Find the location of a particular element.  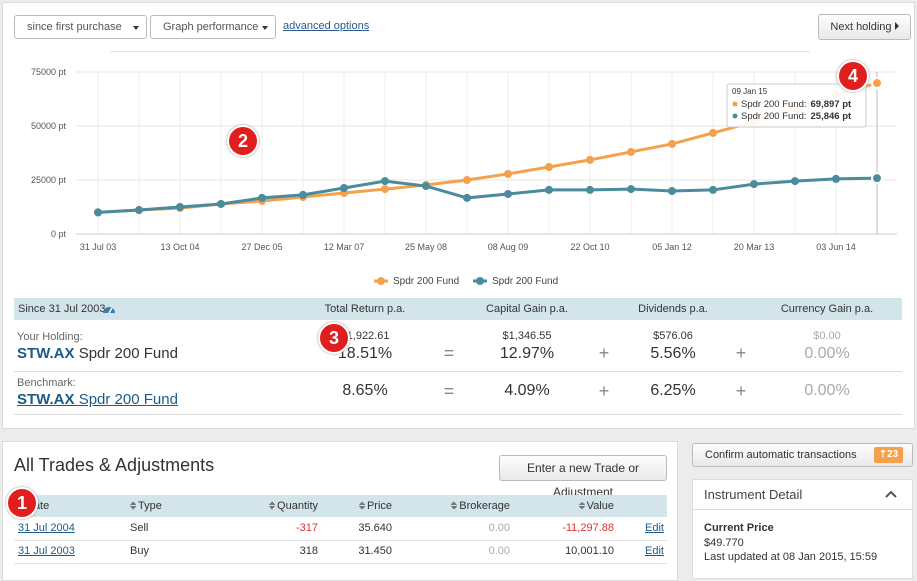

rate: 6.25% is located at coordinates (673, 390).